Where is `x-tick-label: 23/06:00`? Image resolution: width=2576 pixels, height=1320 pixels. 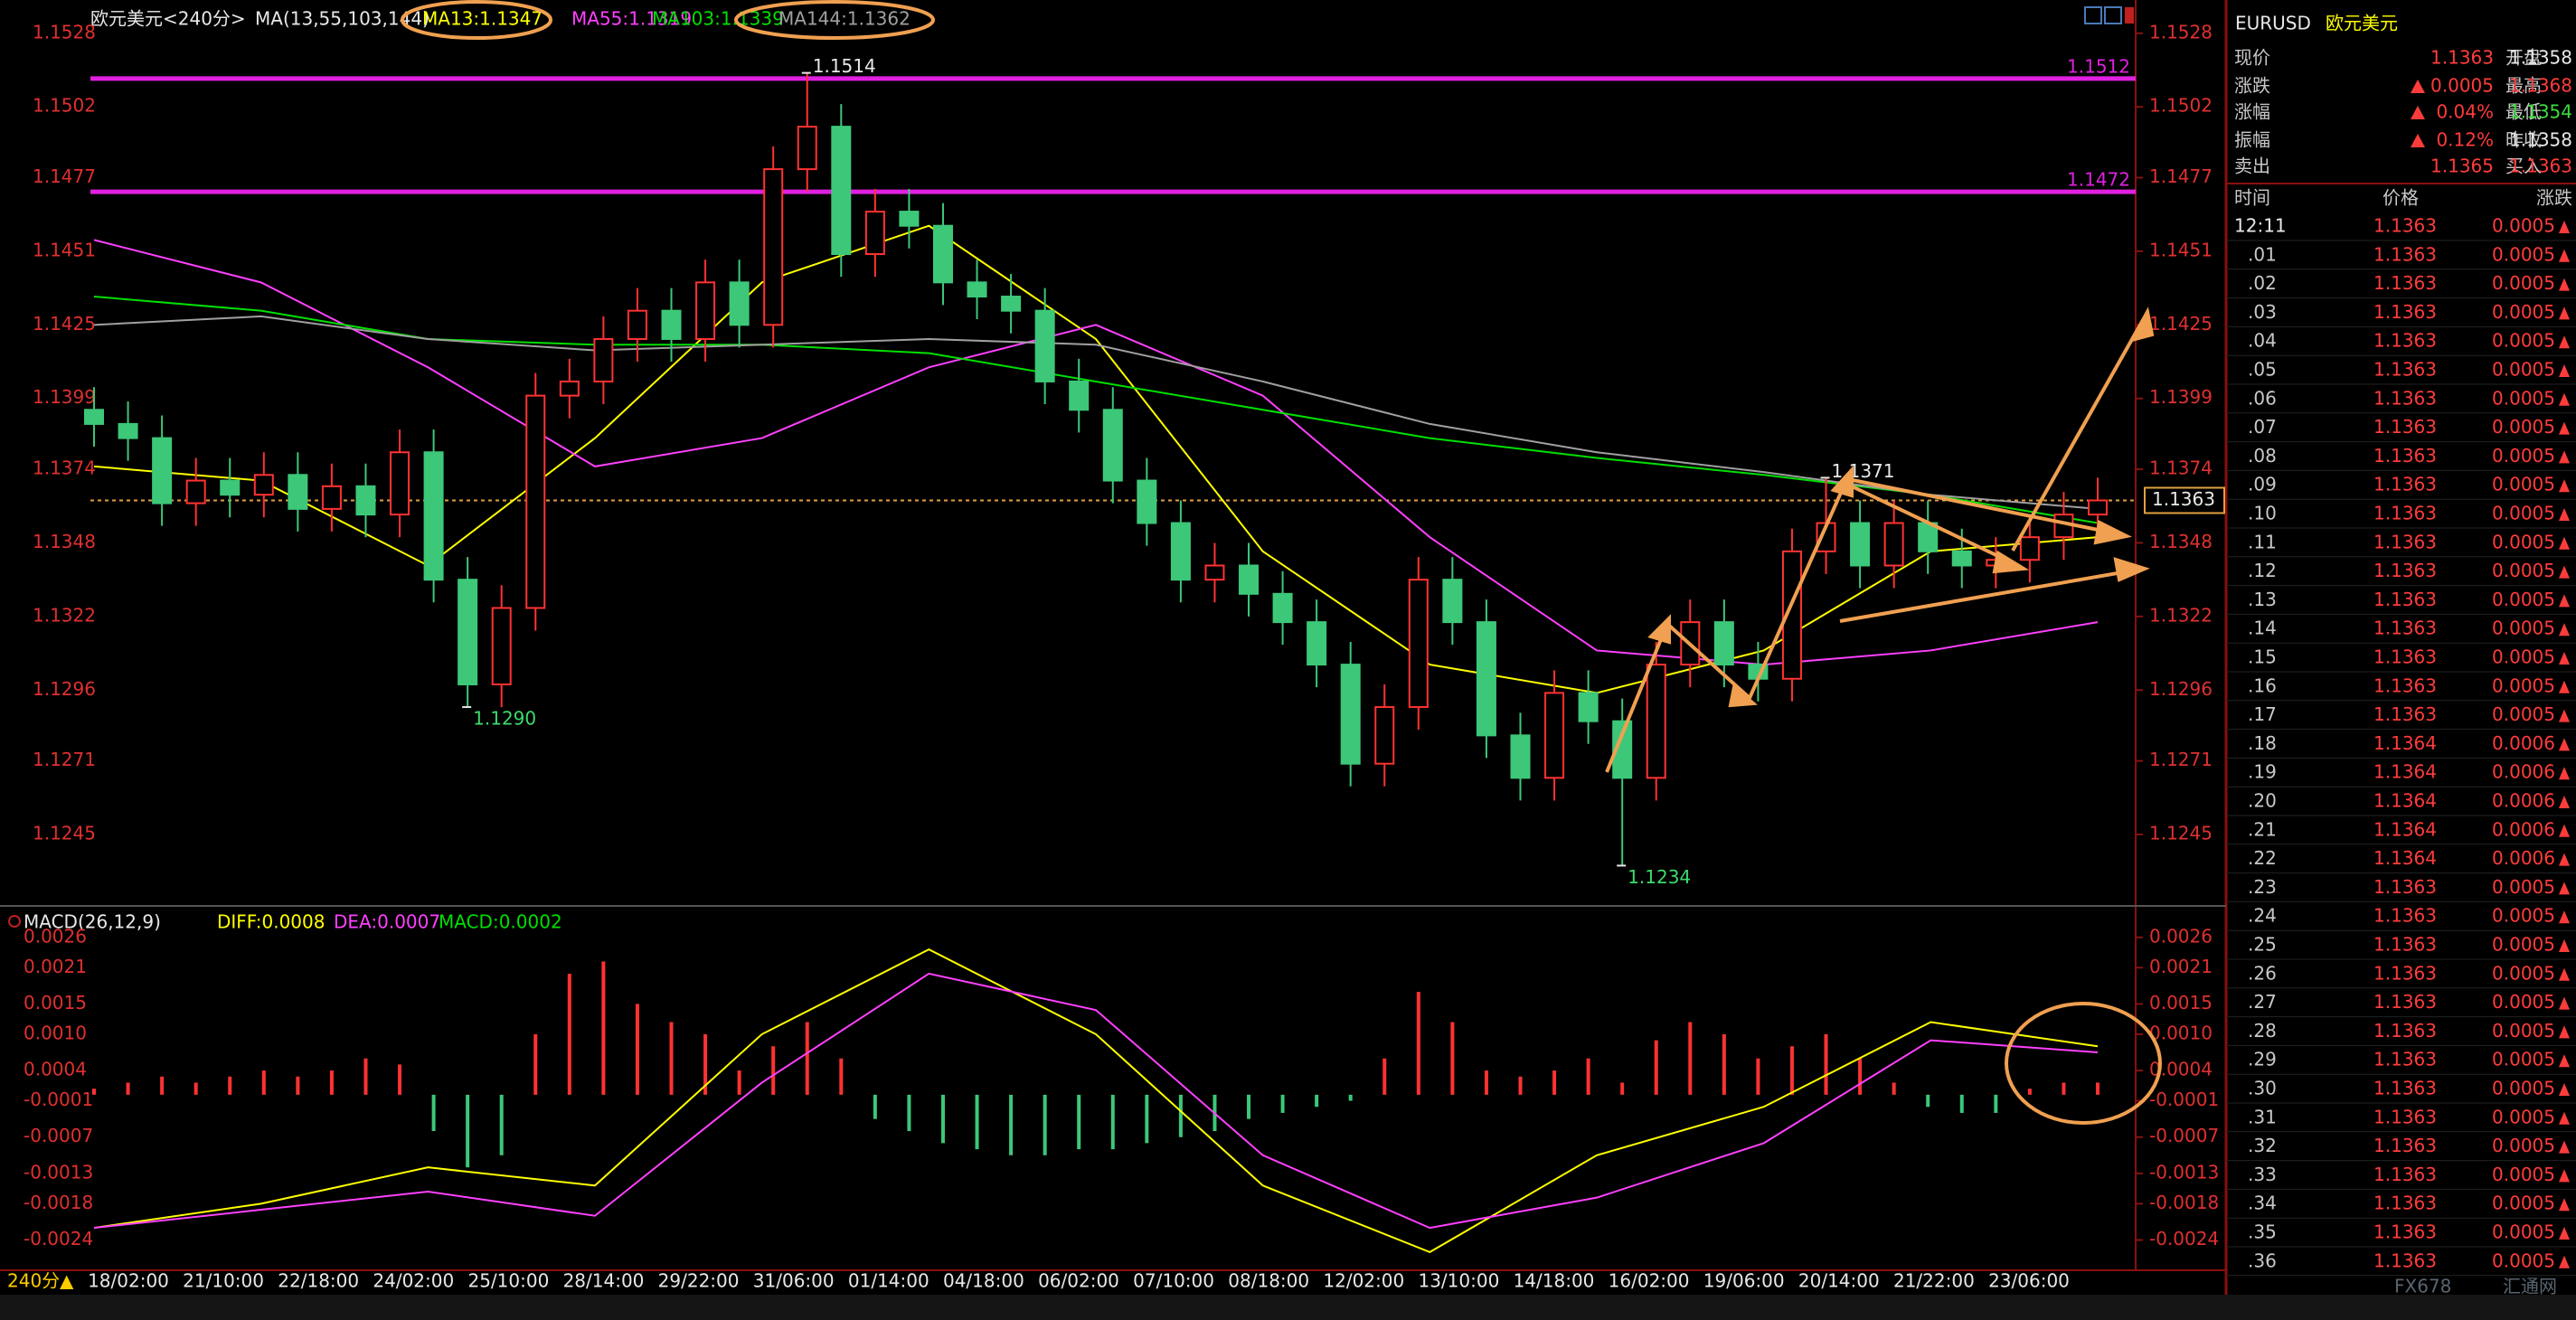 x-tick-label: 23/06:00 is located at coordinates (2029, 1281).